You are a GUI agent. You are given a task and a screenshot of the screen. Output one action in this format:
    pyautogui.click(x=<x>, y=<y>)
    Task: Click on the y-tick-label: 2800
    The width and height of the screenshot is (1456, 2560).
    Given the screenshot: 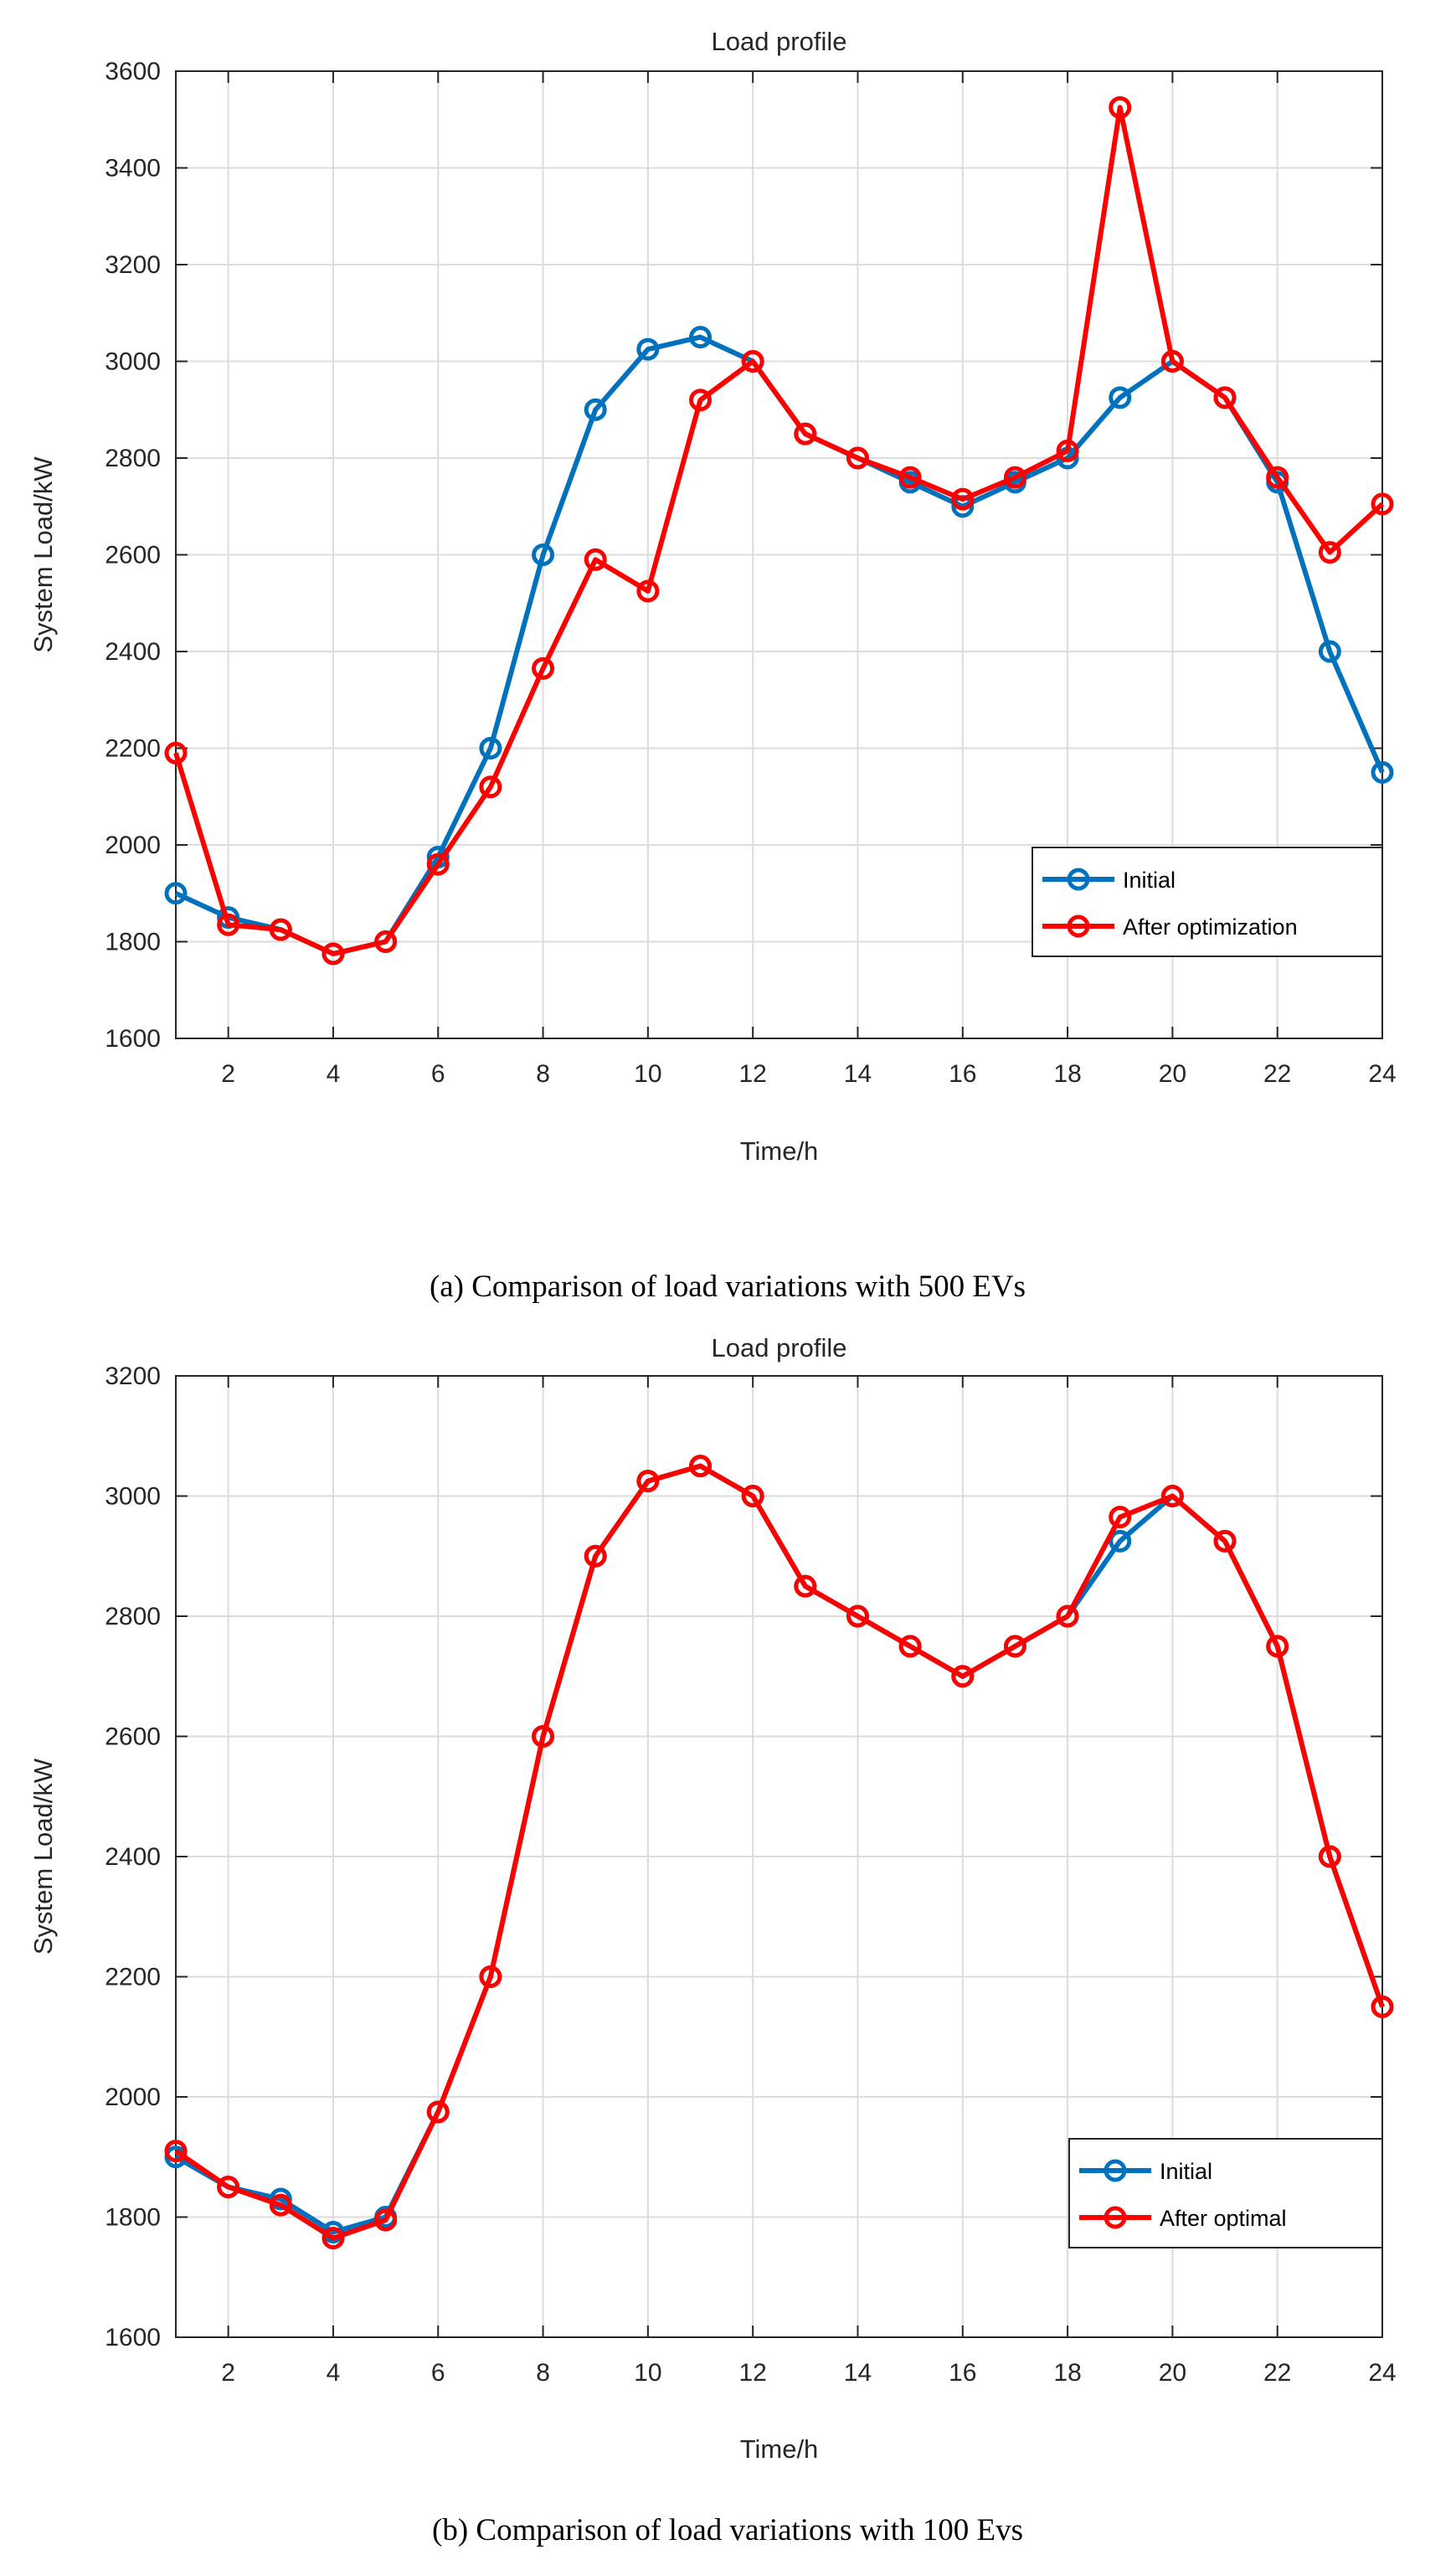 What is the action you would take?
    pyautogui.click(x=133, y=1616)
    